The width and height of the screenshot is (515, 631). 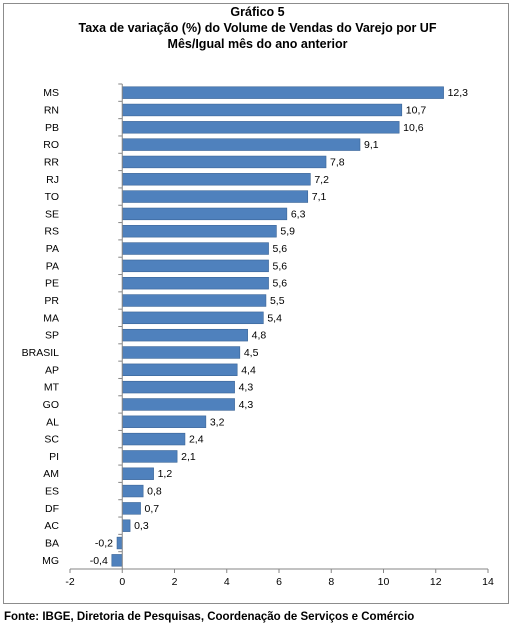 What do you see at coordinates (51, 110) in the screenshot?
I see `category-label: RN` at bounding box center [51, 110].